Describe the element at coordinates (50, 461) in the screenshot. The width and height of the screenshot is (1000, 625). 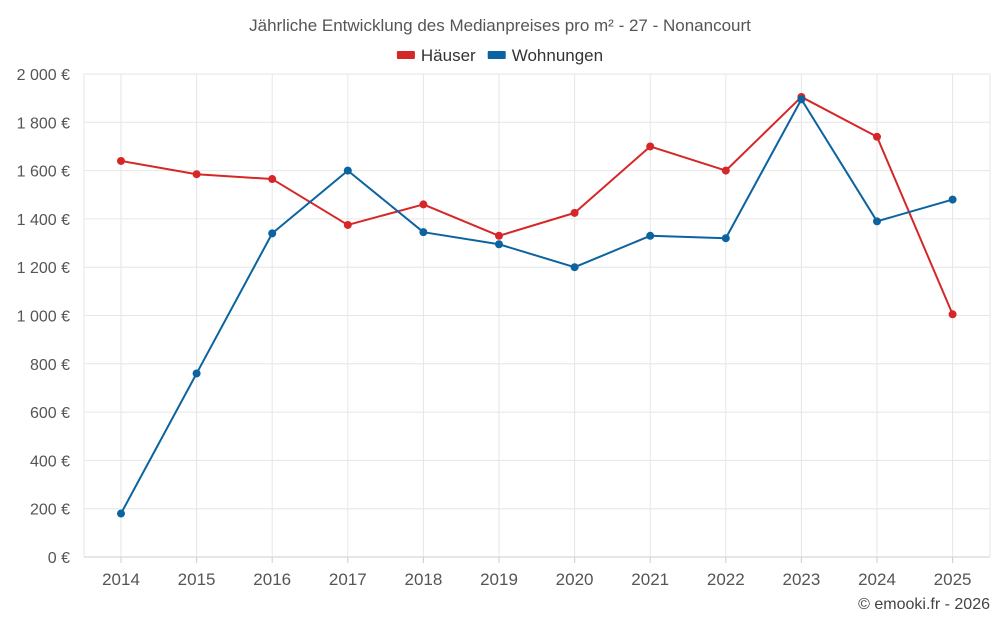
I see `y-tick-label: 400 €` at that location.